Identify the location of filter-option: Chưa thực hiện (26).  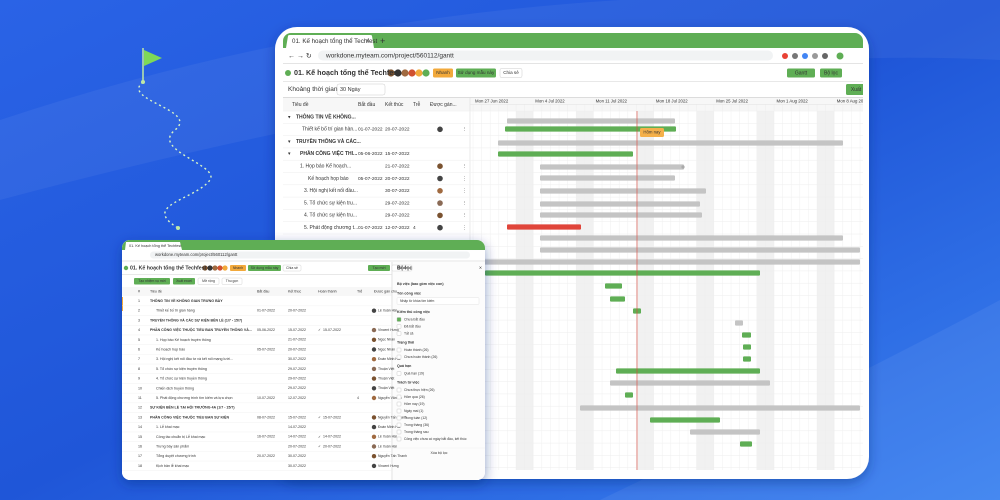
(419, 390).